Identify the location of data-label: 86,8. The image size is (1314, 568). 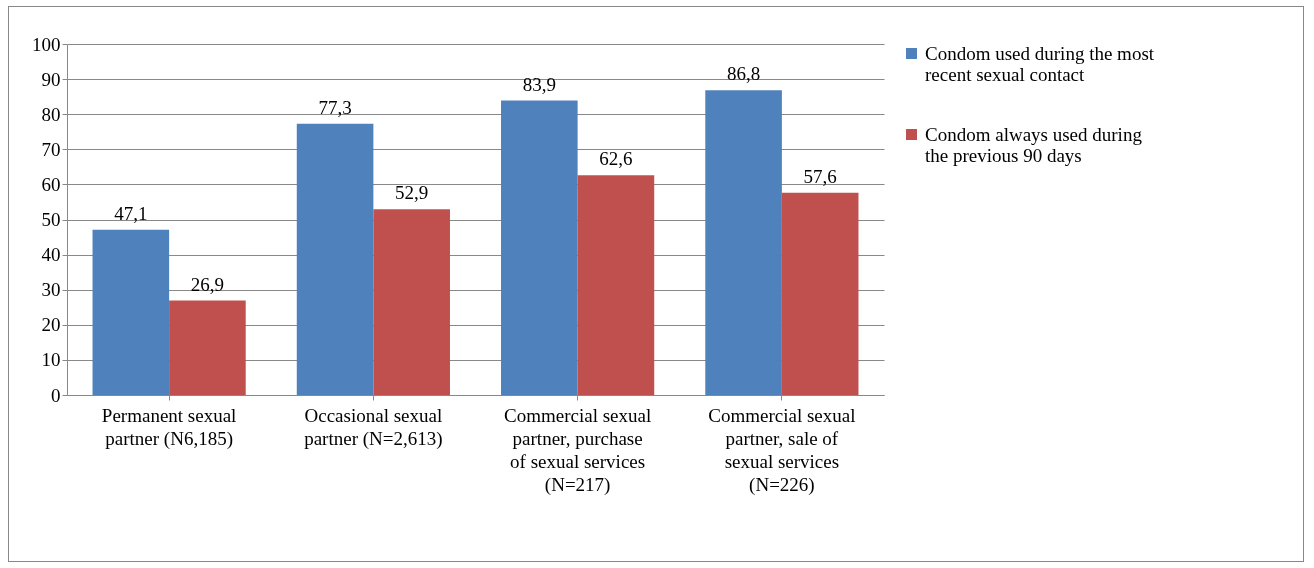
(743, 74).